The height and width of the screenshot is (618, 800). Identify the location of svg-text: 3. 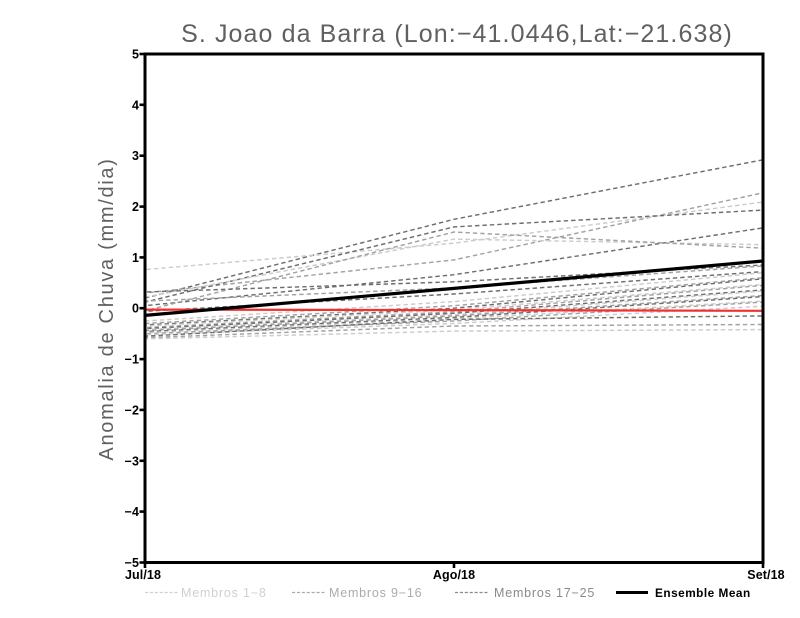
(135, 156).